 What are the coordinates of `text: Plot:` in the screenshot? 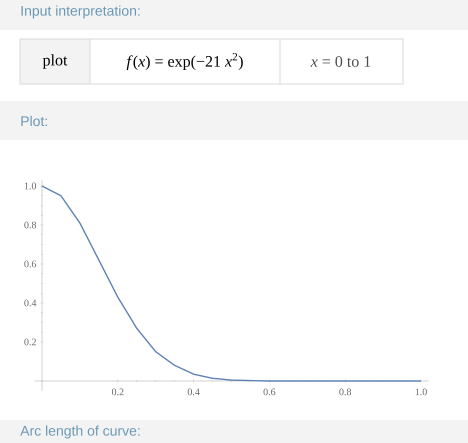 It's located at (34, 121).